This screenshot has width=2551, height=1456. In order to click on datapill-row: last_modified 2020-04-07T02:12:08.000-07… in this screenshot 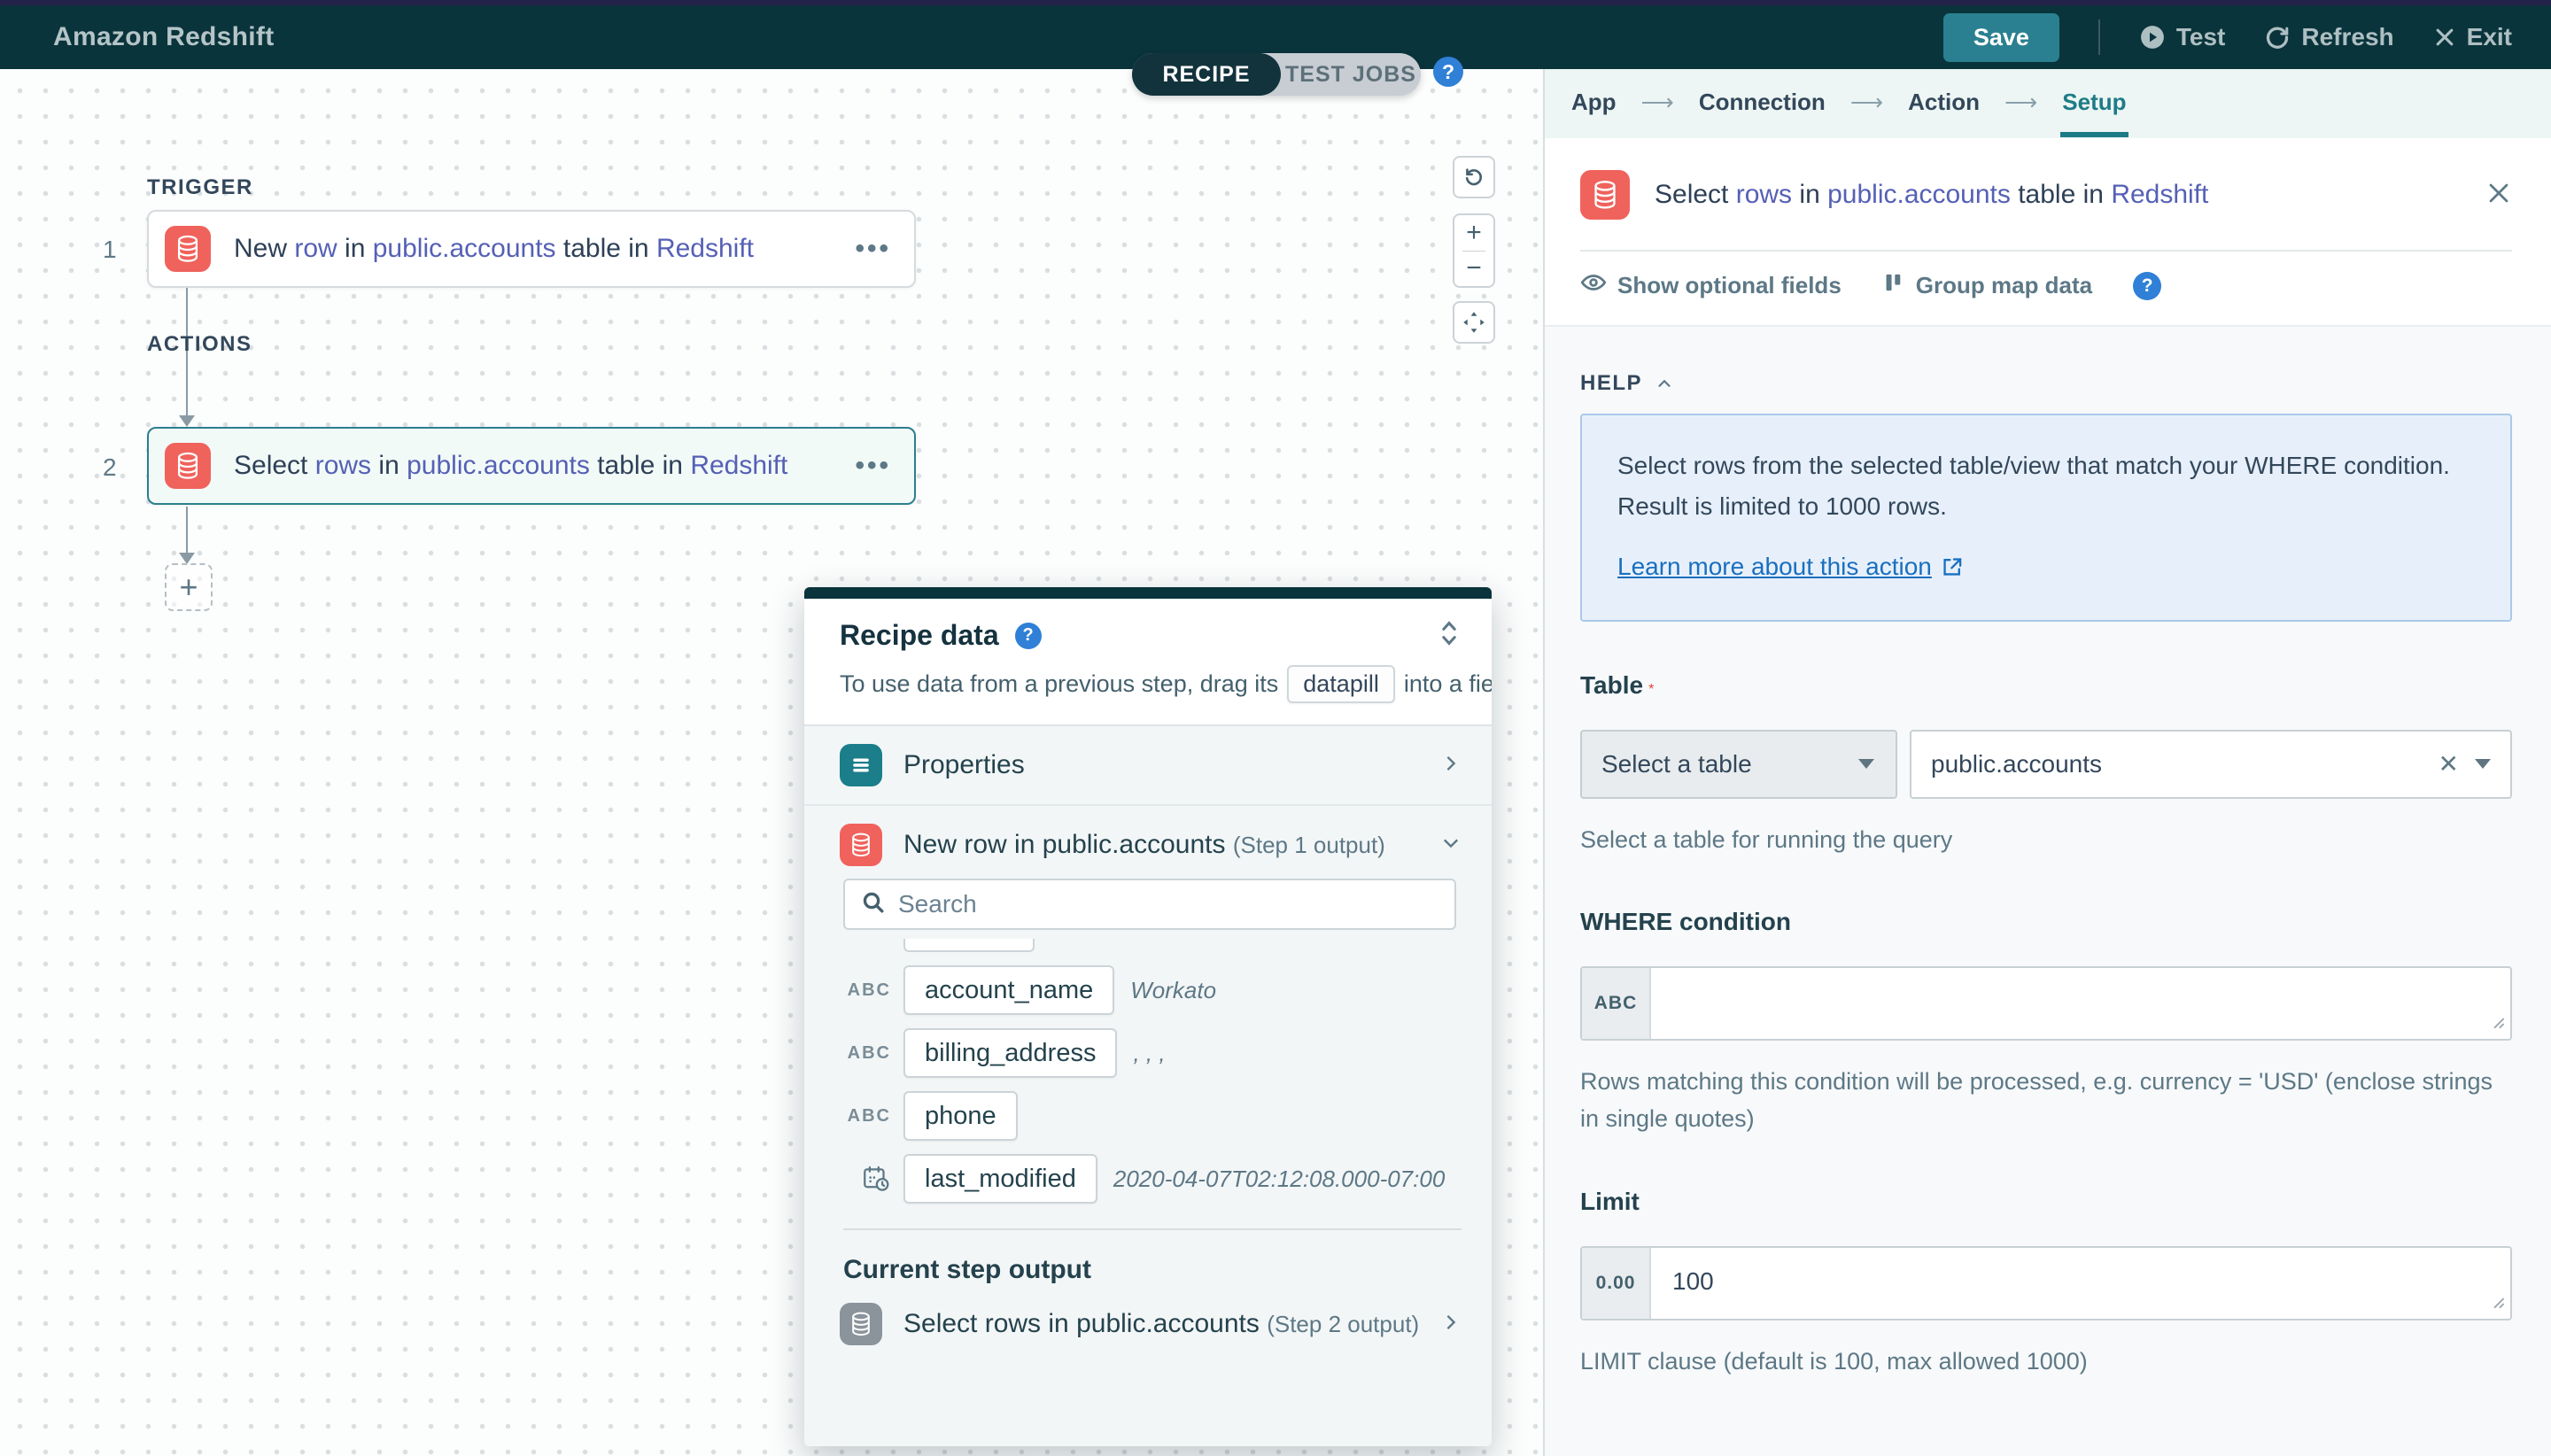, I will do `click(1152, 1179)`.